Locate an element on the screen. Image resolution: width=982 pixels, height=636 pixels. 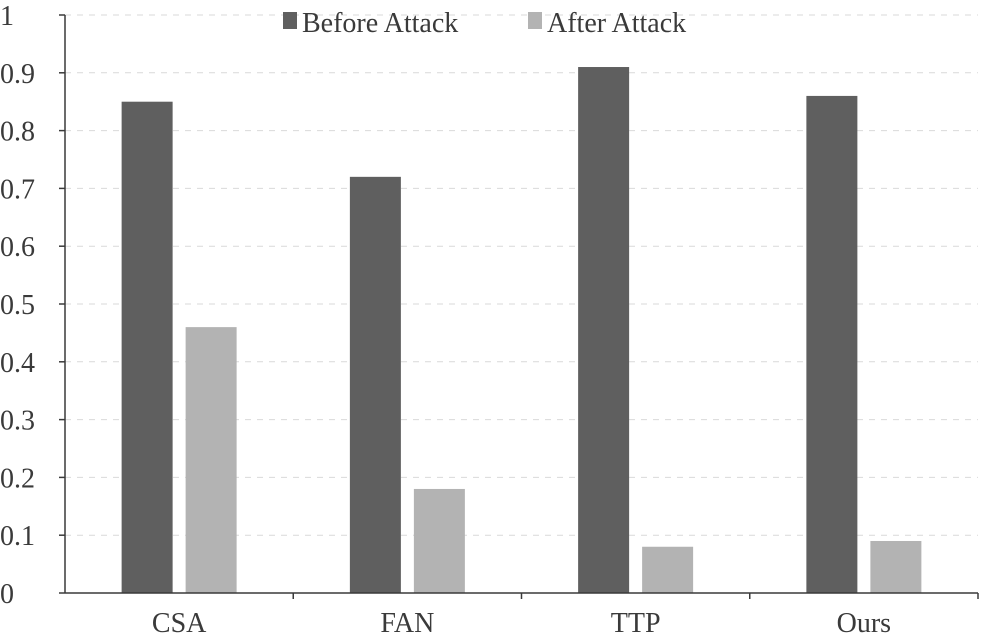
legend-label-after-attack: After Attack is located at coordinates (616, 23).